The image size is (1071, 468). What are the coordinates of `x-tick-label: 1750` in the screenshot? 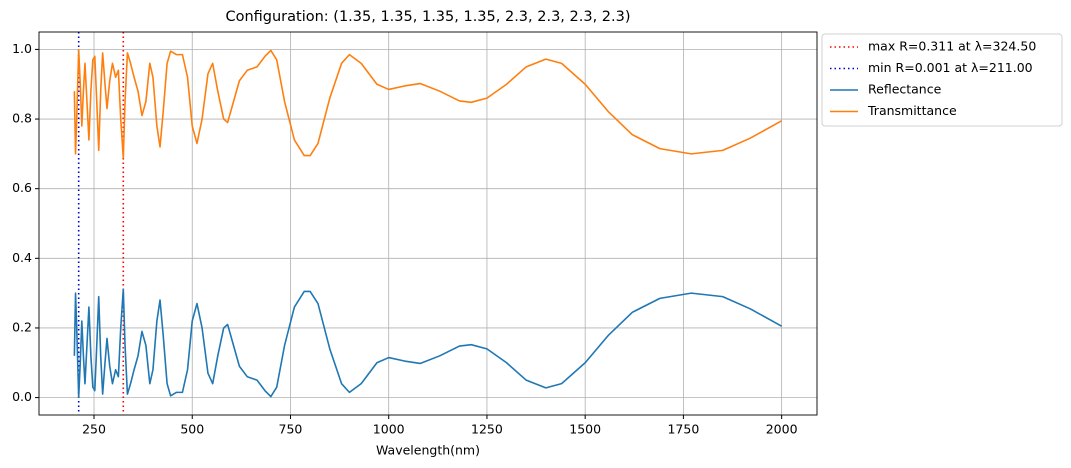 It's located at (683, 429).